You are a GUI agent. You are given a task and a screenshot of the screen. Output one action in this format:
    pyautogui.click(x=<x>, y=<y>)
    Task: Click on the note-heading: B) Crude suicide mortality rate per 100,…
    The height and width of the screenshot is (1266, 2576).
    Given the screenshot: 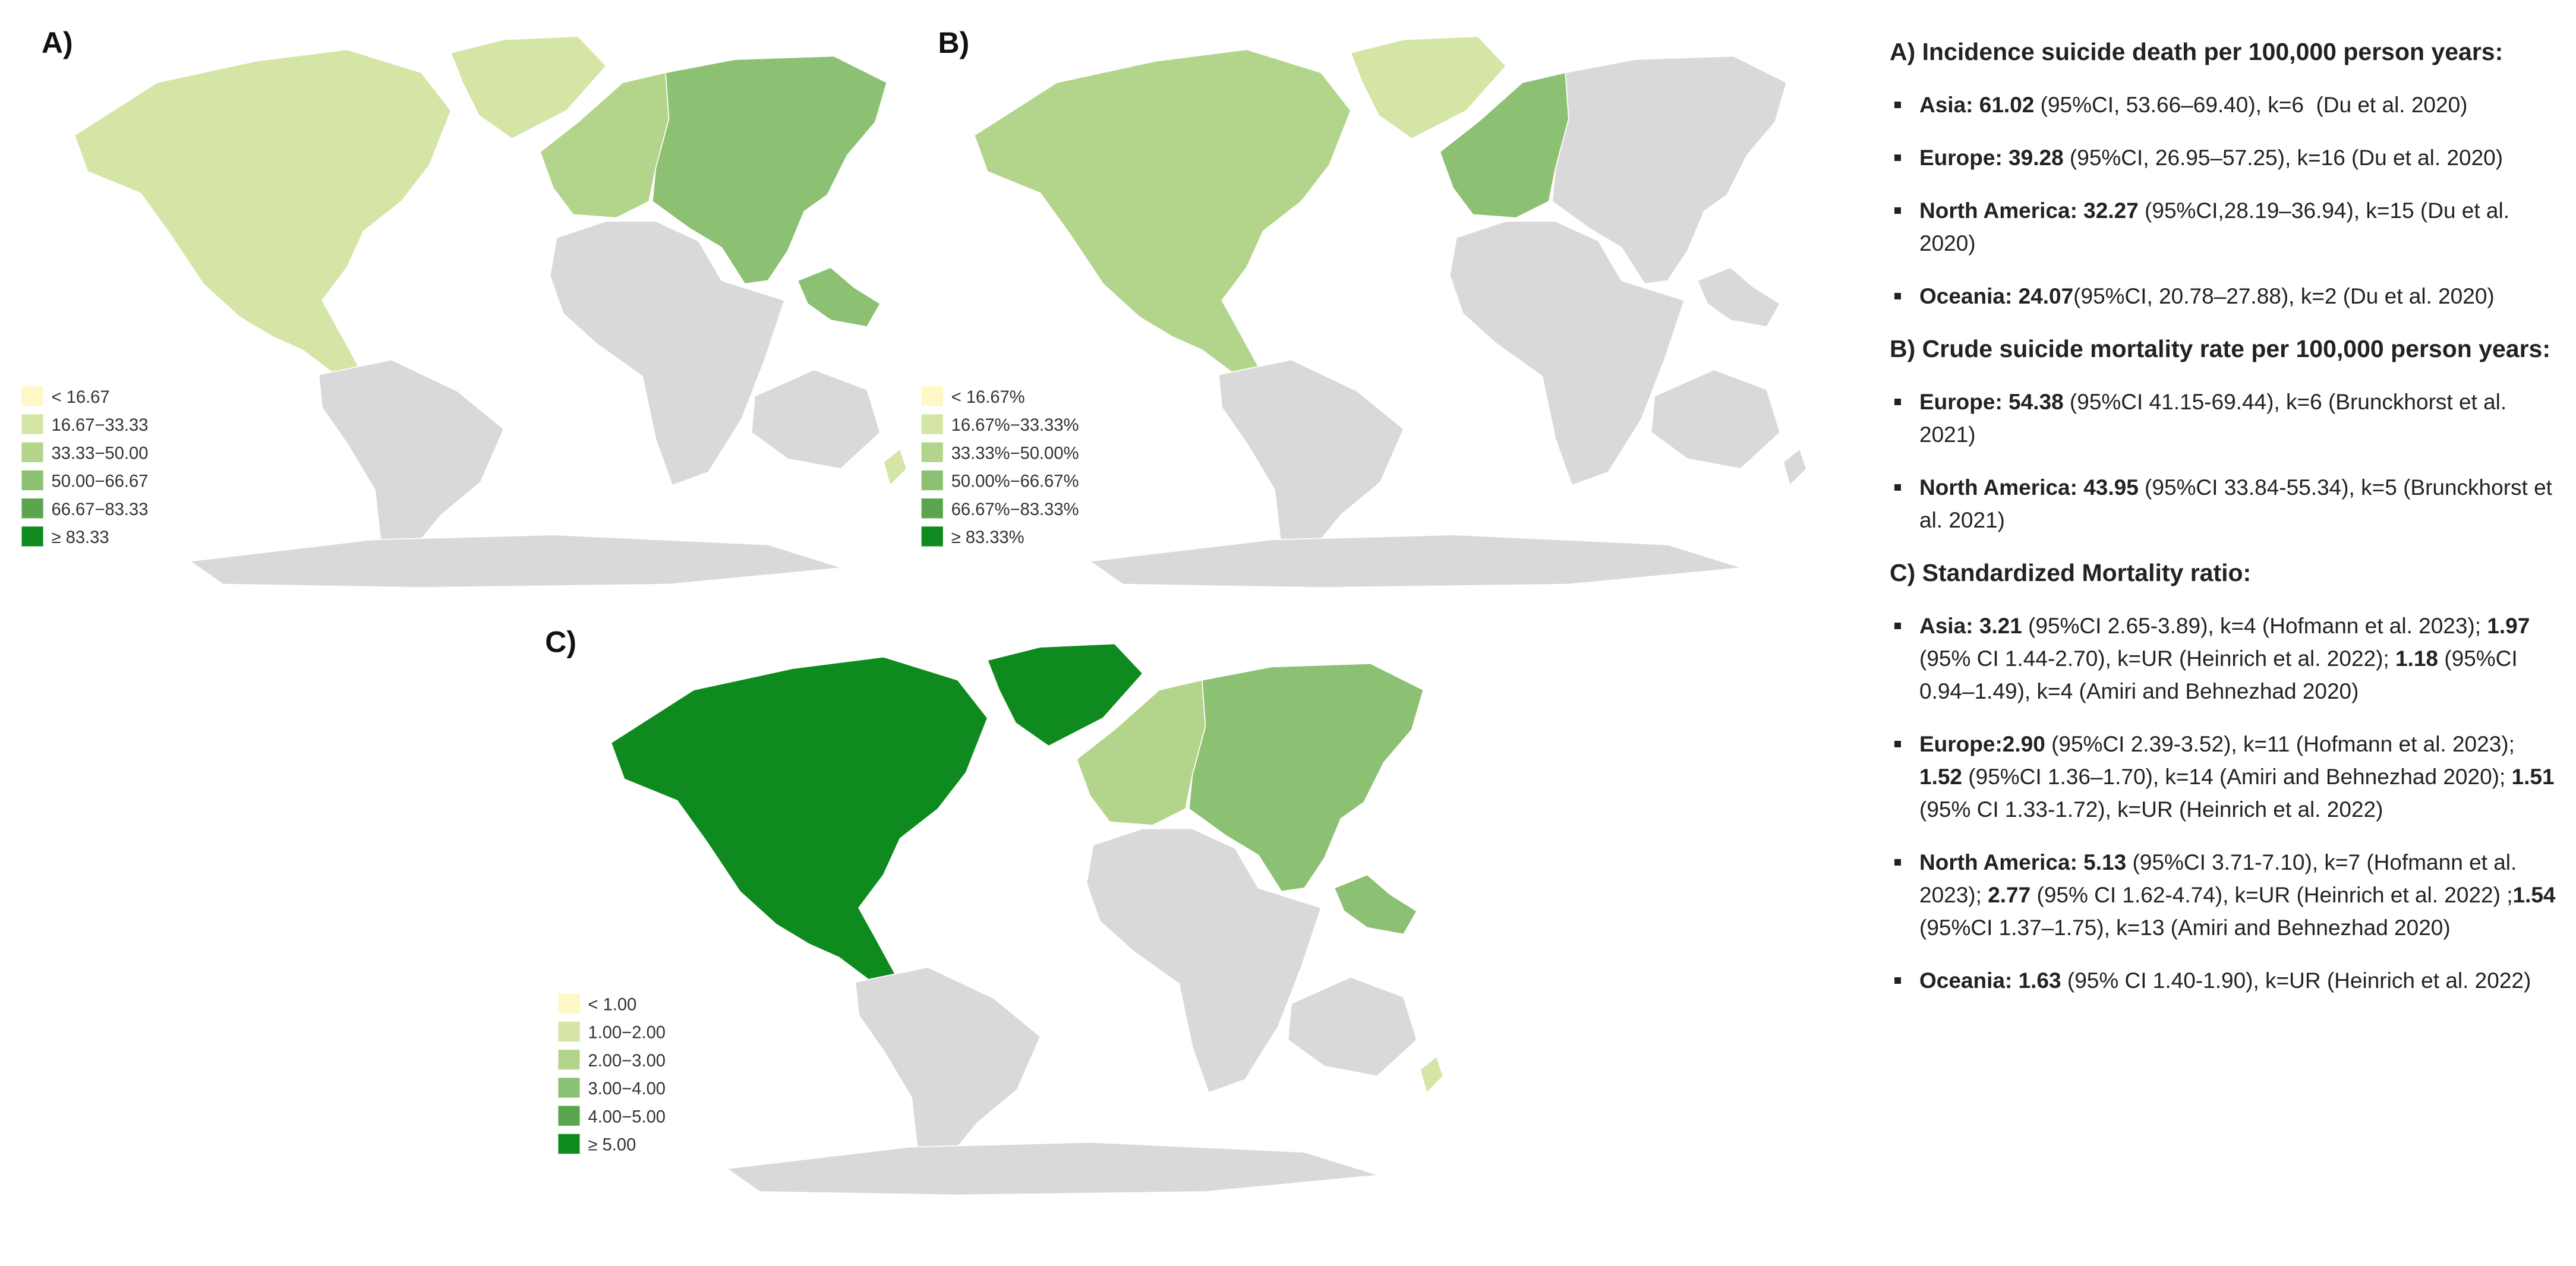 What is the action you would take?
    pyautogui.click(x=2220, y=348)
    